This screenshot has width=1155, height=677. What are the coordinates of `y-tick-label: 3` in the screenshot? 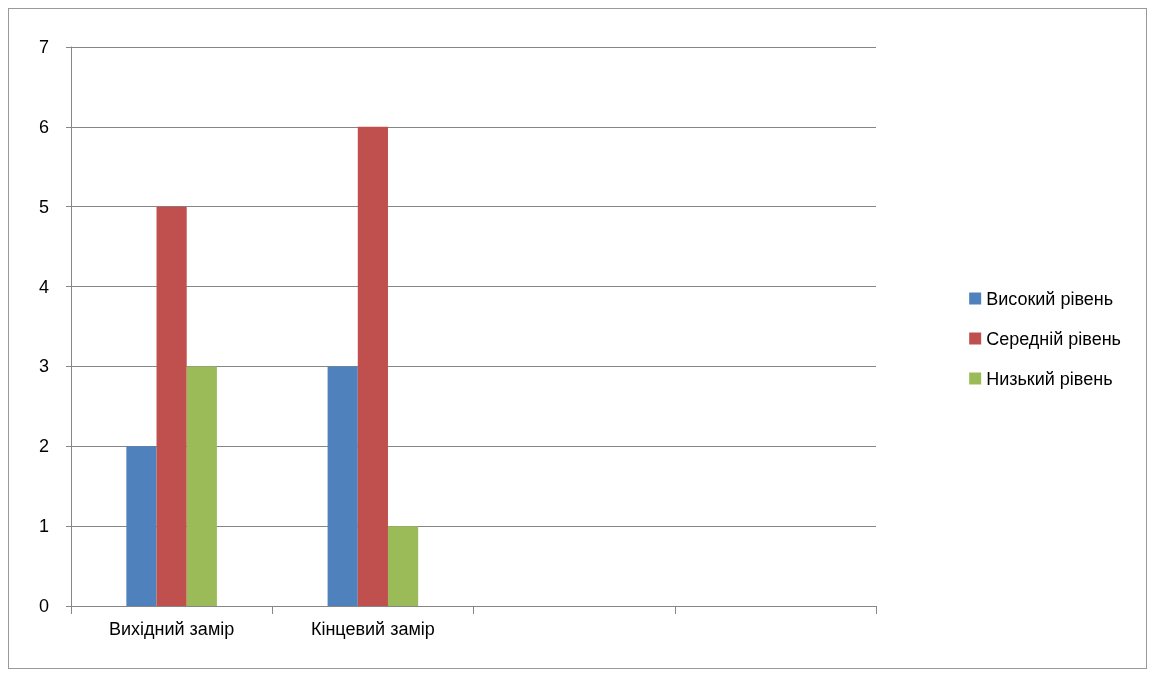 It's located at (43, 366).